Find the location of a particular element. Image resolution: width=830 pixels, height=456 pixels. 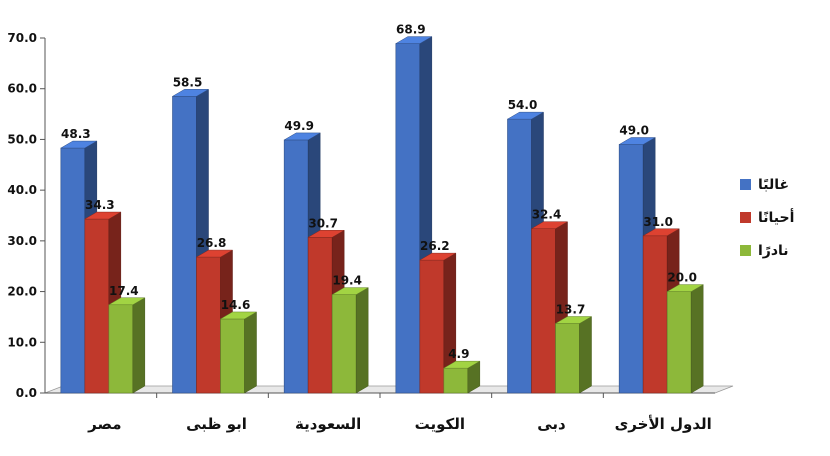

y-tick-label: 20.0 is located at coordinates (22, 292).